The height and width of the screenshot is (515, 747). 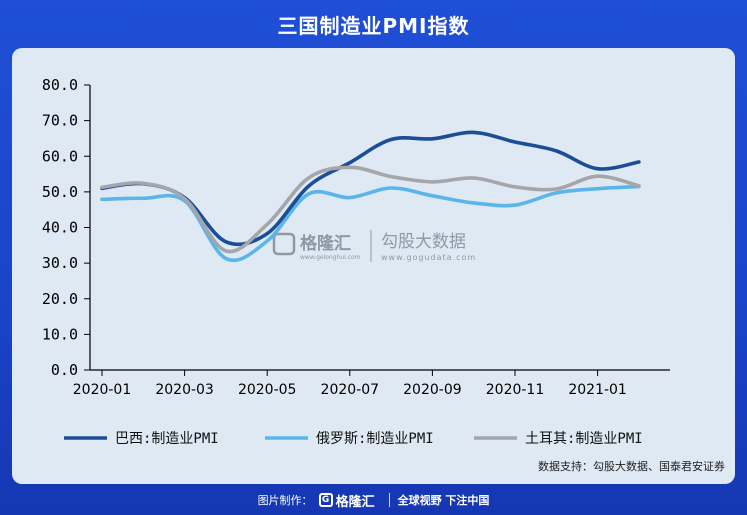 I want to click on x-tick-label: 2020-11, so click(x=515, y=390).